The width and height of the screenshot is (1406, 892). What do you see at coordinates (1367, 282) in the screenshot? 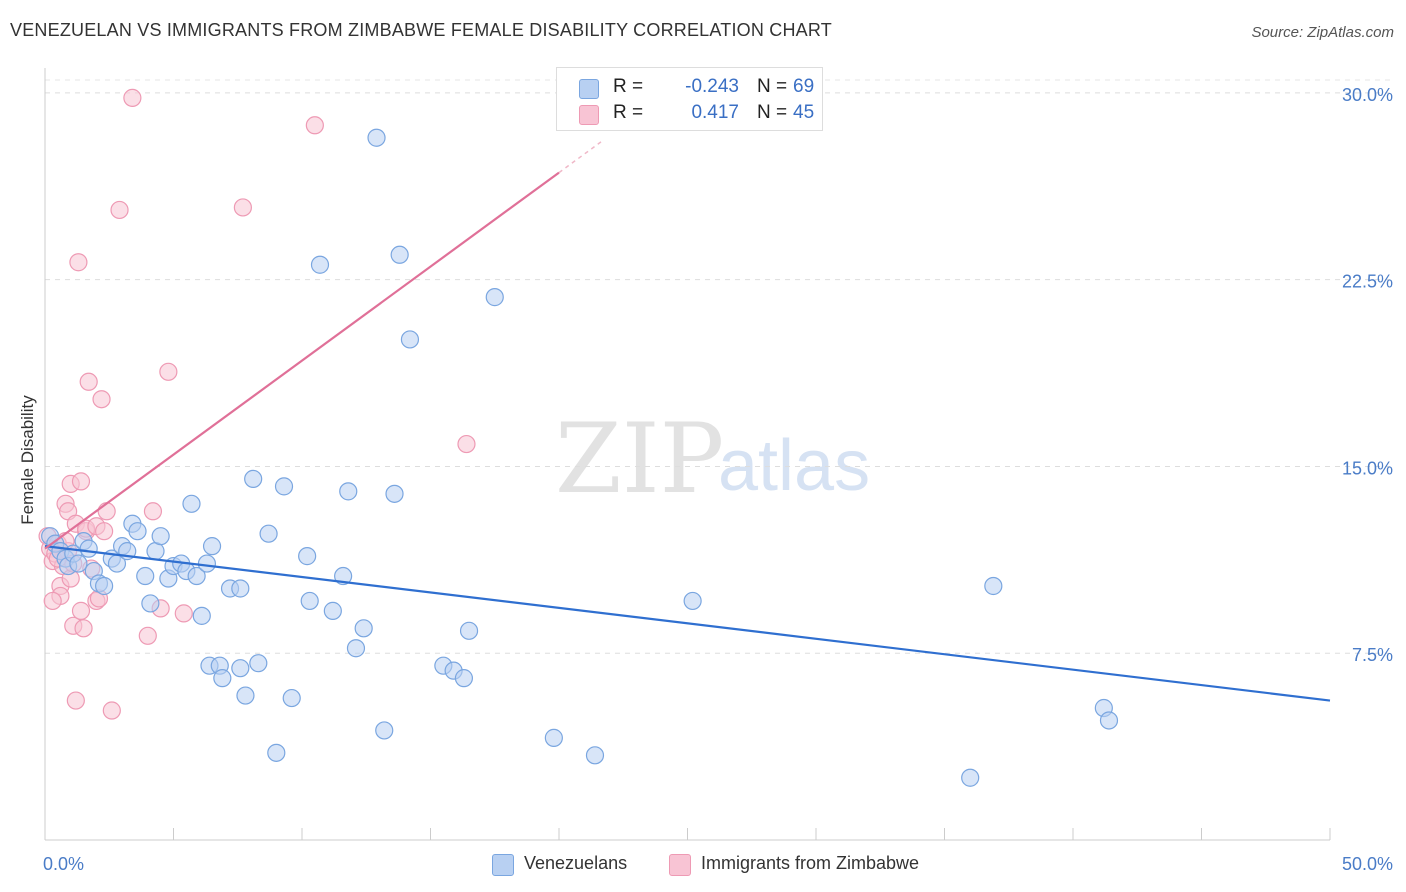
I see `y-tick-label: 22.5%` at bounding box center [1367, 282].